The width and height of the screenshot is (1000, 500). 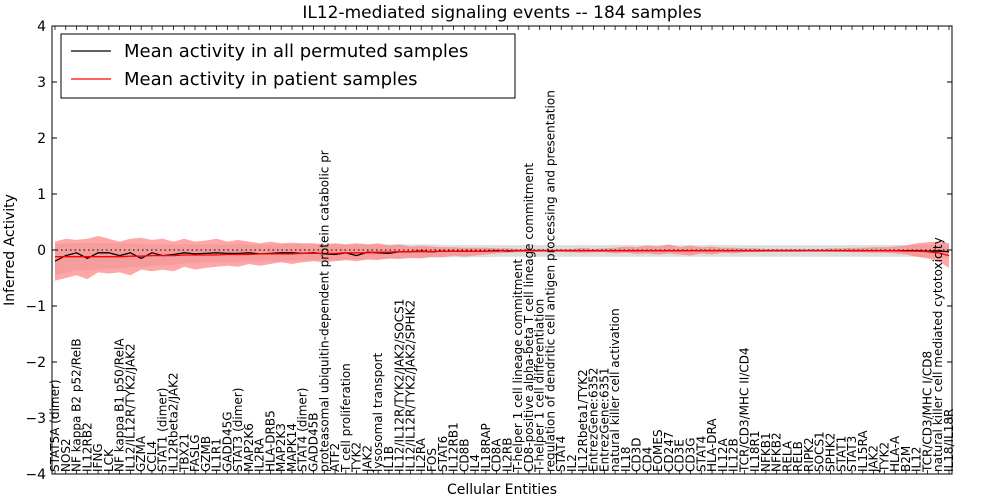 I want to click on category-label: IL2, so click(x=572, y=463).